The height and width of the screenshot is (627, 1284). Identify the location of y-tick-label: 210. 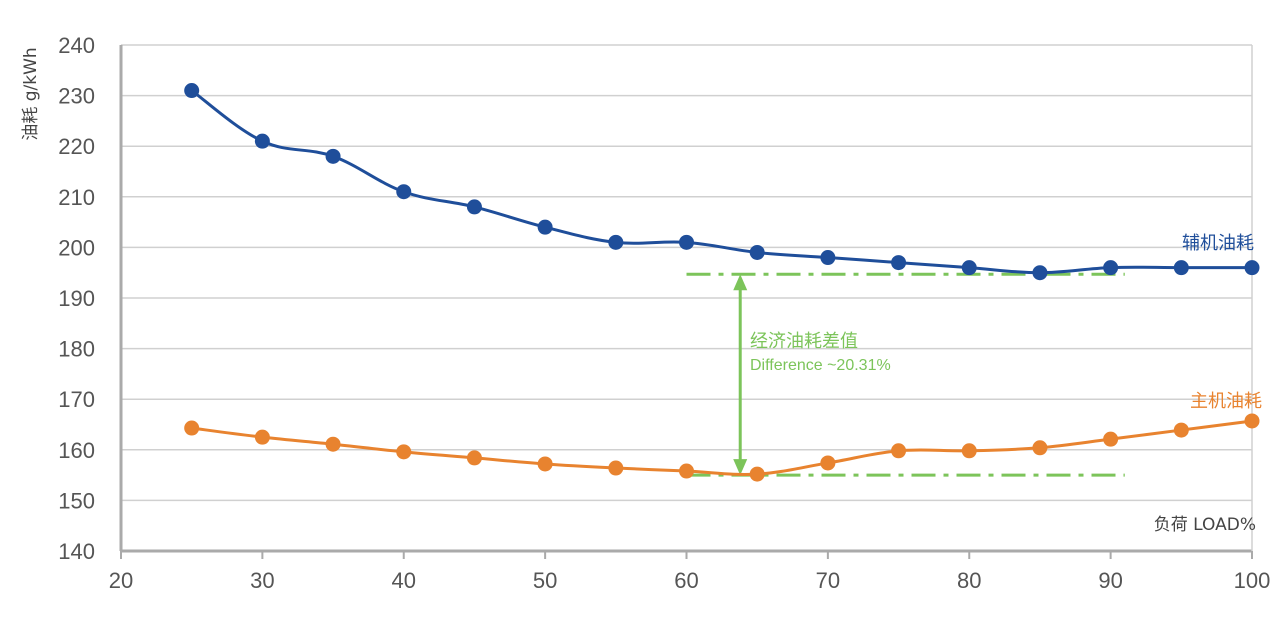
(76, 197).